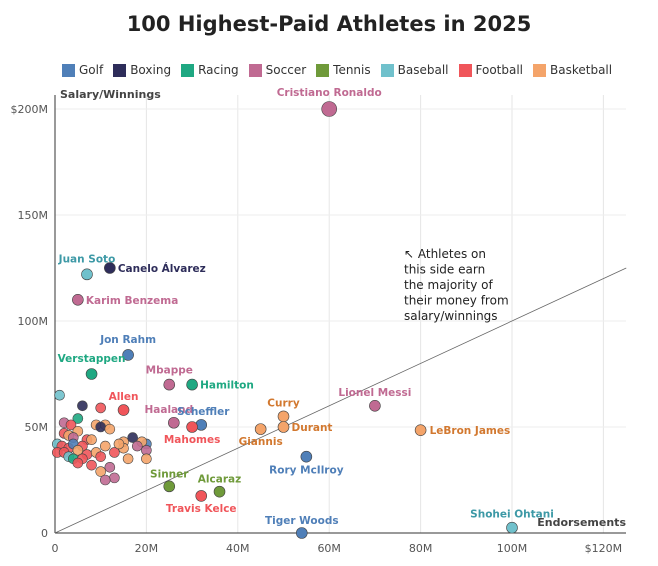 The width and height of the screenshot is (658, 566). I want to click on point-label: Shohei Ohtani, so click(512, 515).